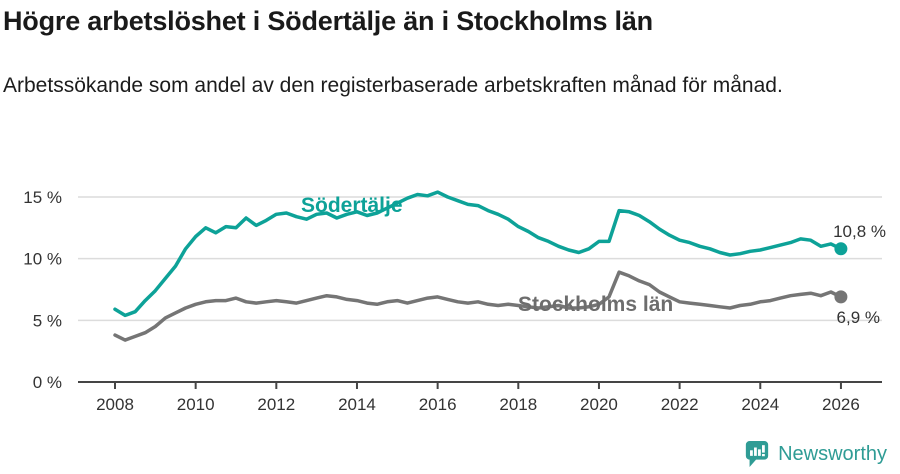 The height and width of the screenshot is (474, 900). What do you see at coordinates (760, 404) in the screenshot?
I see `x-tick-label-2024: 2024` at bounding box center [760, 404].